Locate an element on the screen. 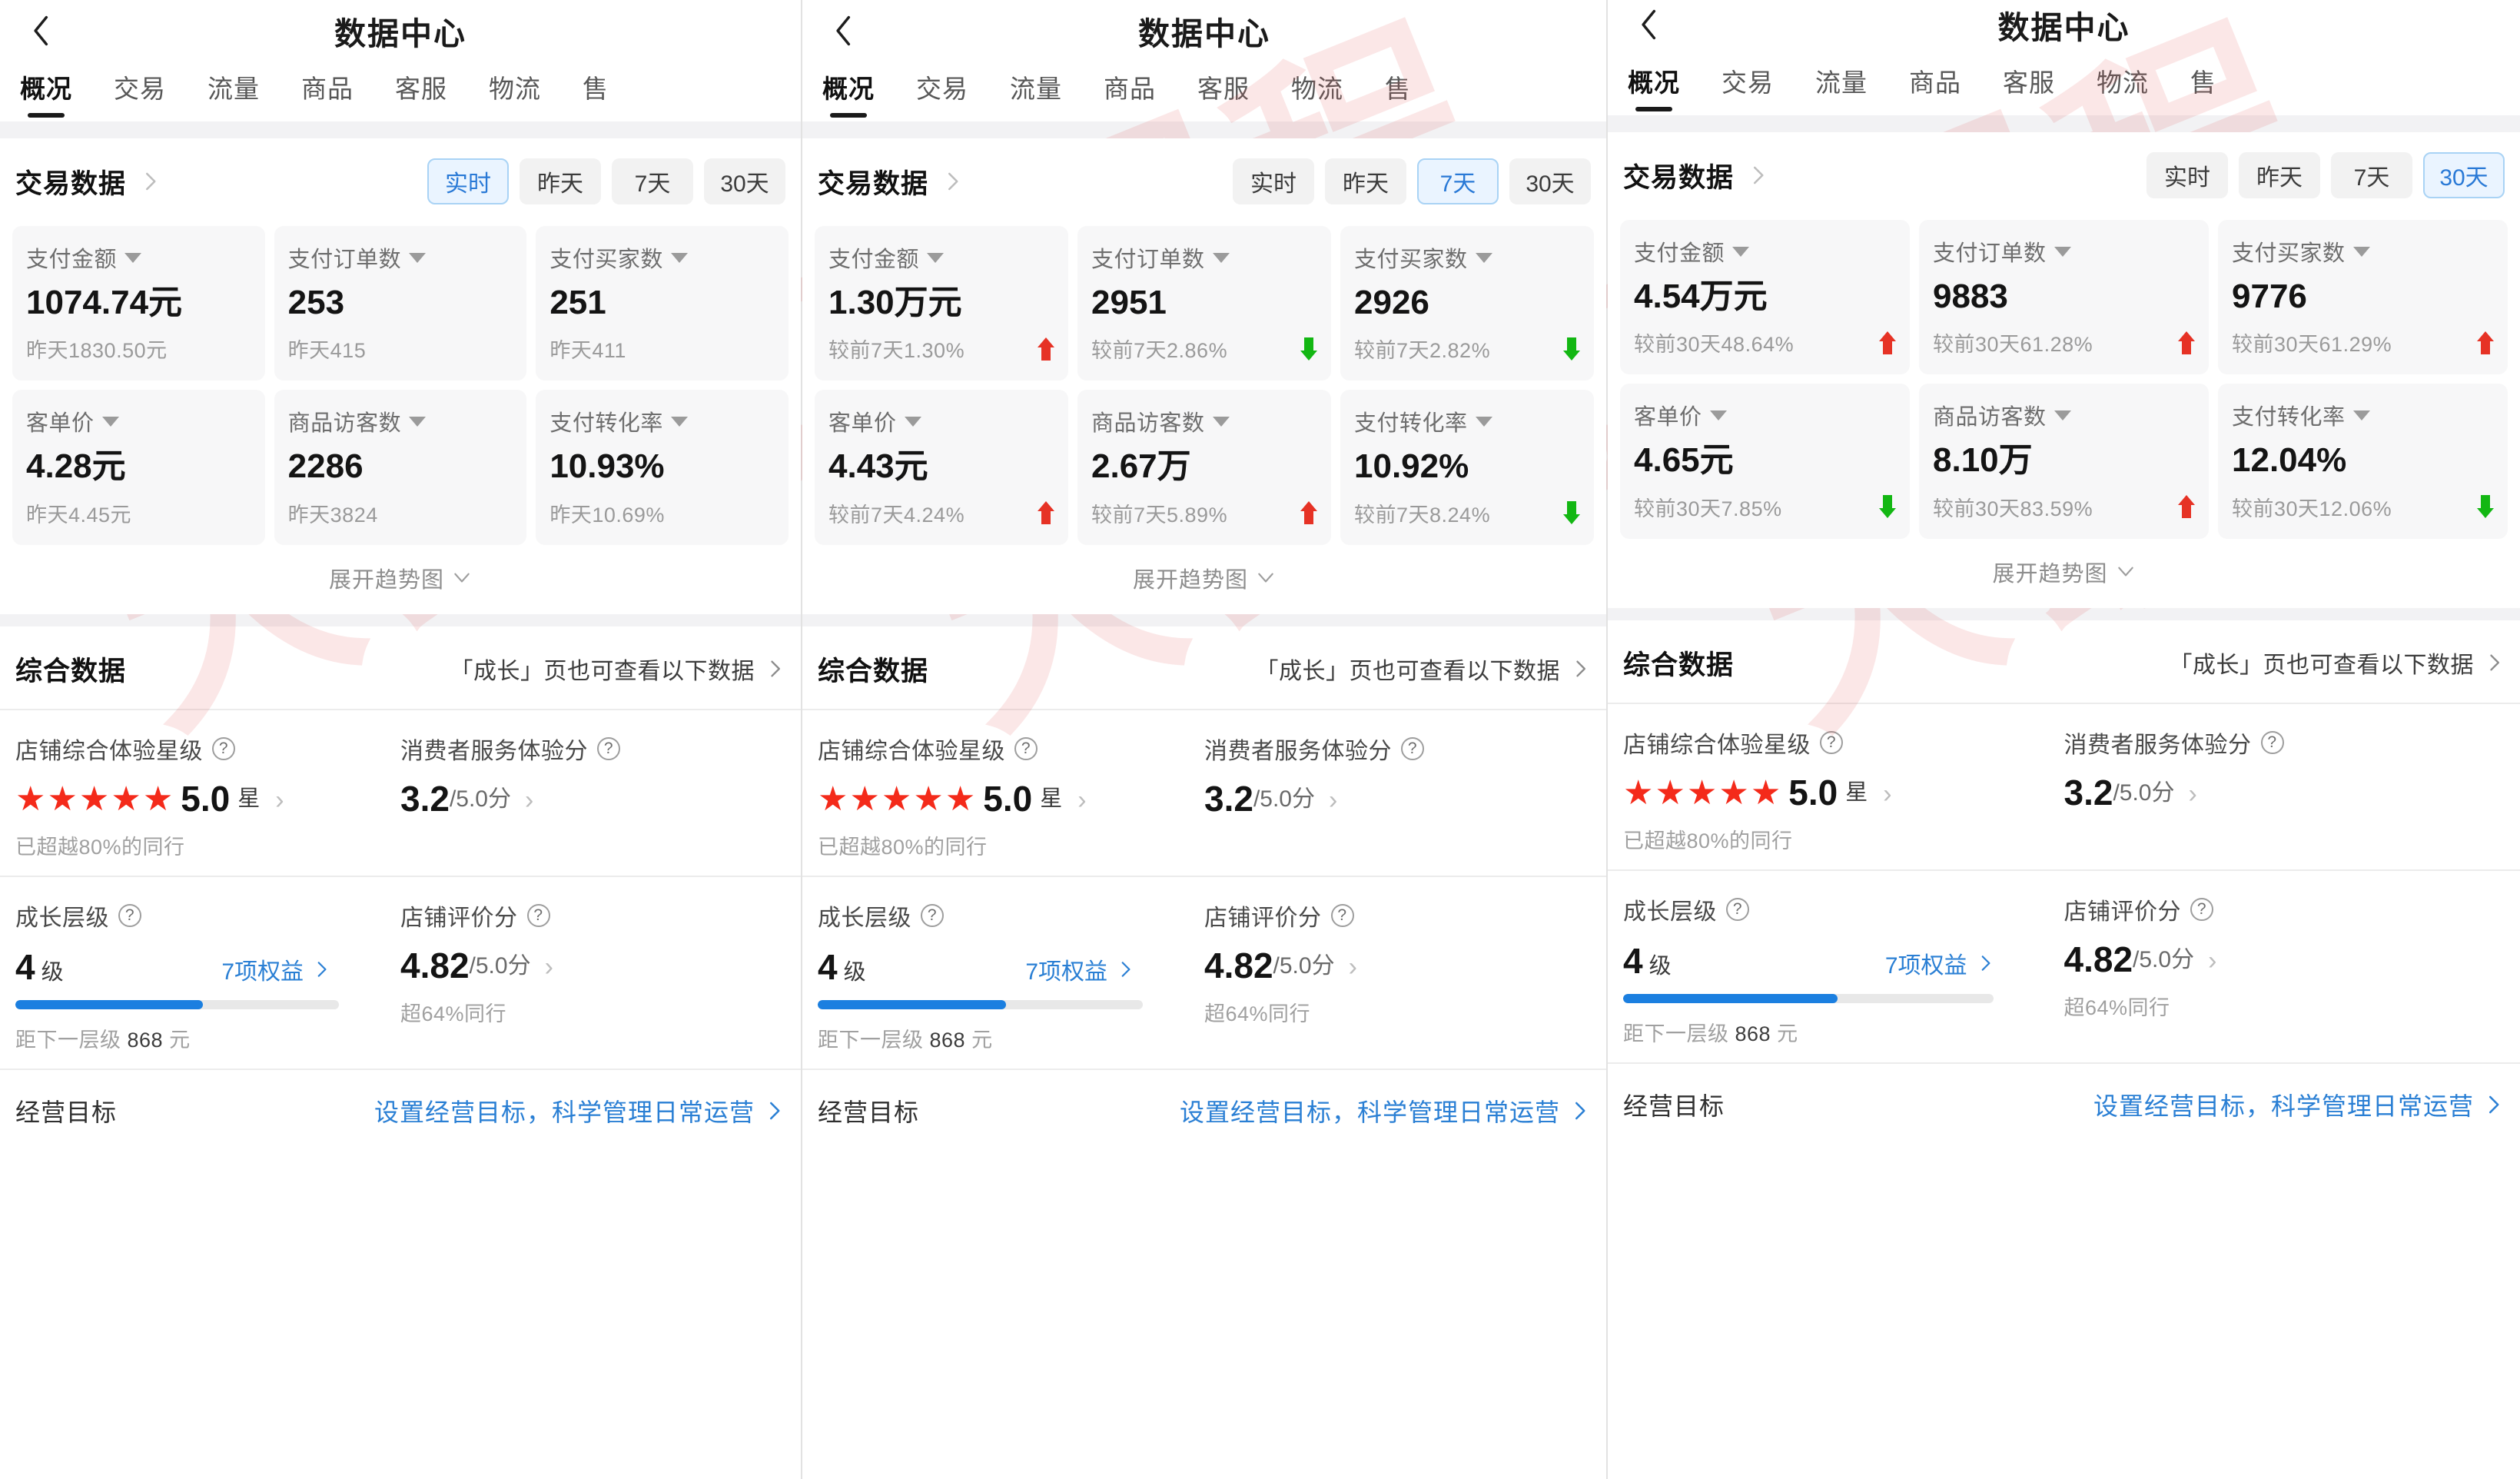 This screenshot has width=2520, height=1479. metric-card: 客单价 4.28元 昨天4.45元 is located at coordinates (138, 467).